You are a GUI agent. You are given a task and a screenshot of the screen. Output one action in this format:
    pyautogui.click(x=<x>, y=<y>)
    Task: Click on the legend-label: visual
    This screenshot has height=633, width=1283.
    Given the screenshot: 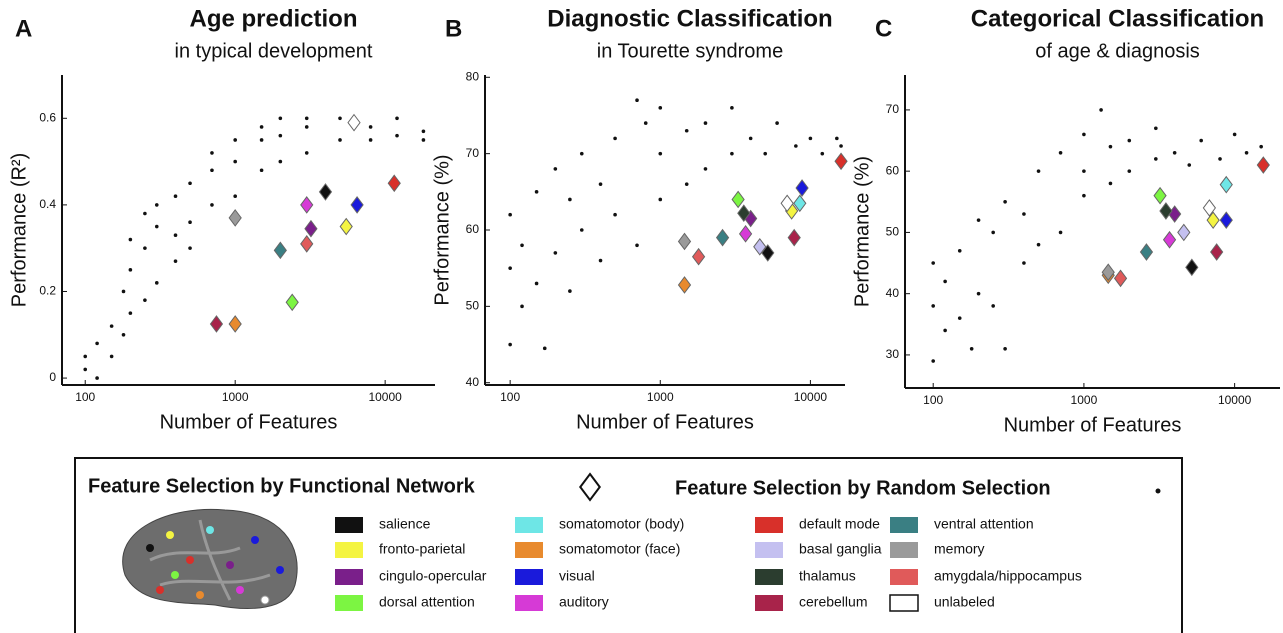 What is the action you would take?
    pyautogui.click(x=577, y=576)
    